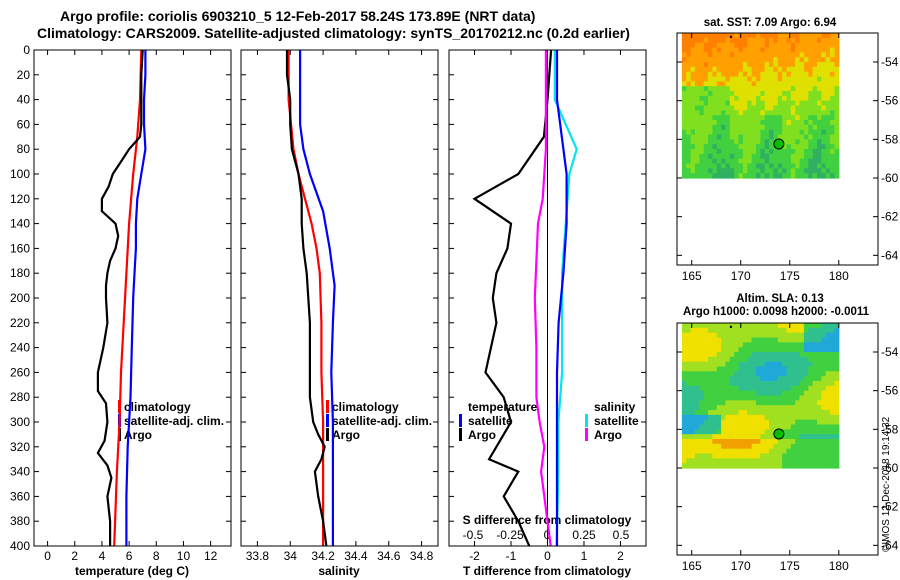 The image size is (900, 580). I want to click on legend-swatch-t-satellite, so click(460, 420).